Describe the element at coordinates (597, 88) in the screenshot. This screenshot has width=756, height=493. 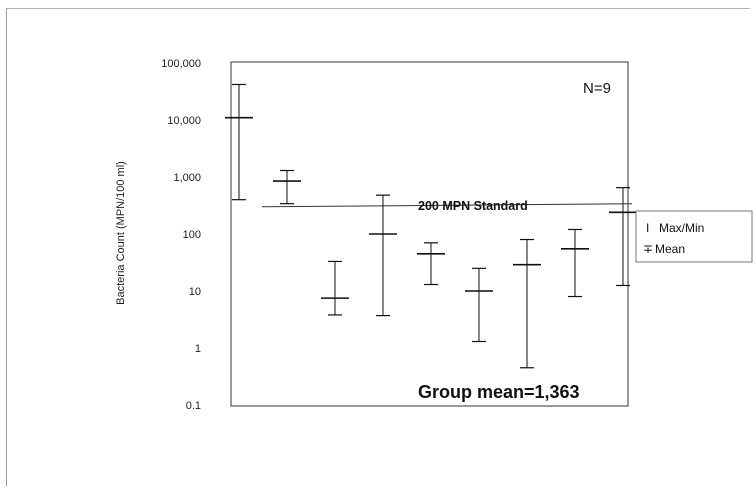
I see `sample-size-label: N=9` at that location.